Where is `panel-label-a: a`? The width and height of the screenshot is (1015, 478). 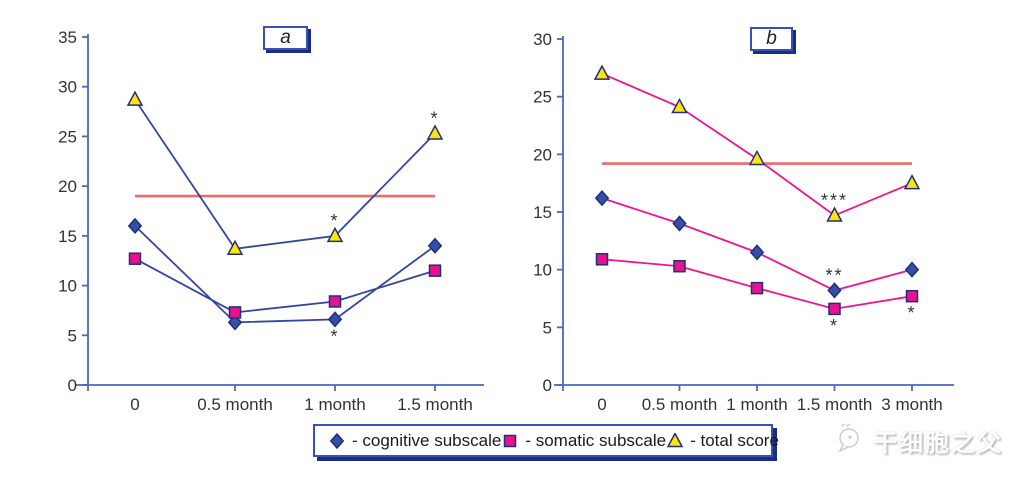
panel-label-a: a is located at coordinates (285, 38).